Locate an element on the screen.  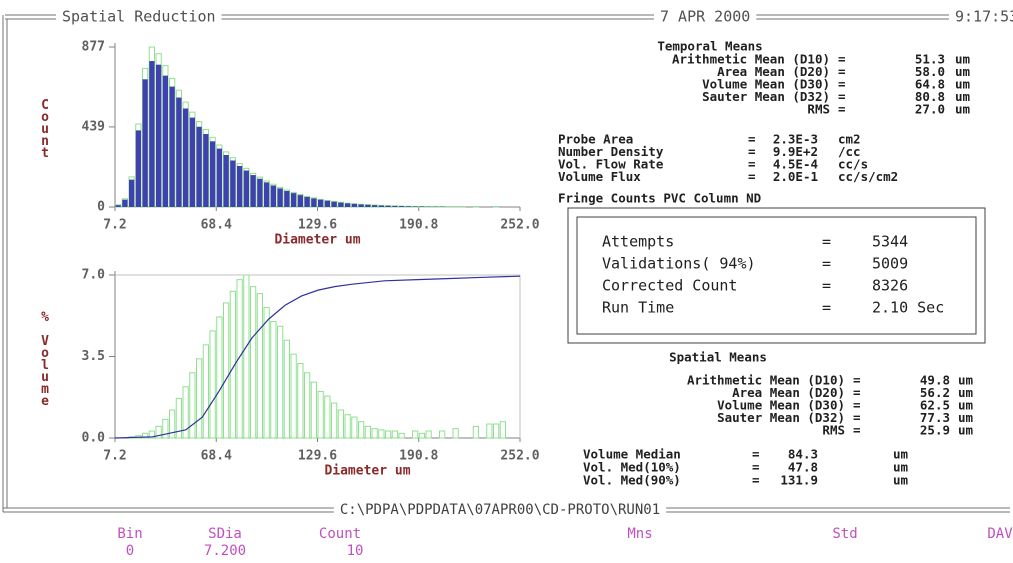
run-label: Corrected Count is located at coordinates (669, 286).